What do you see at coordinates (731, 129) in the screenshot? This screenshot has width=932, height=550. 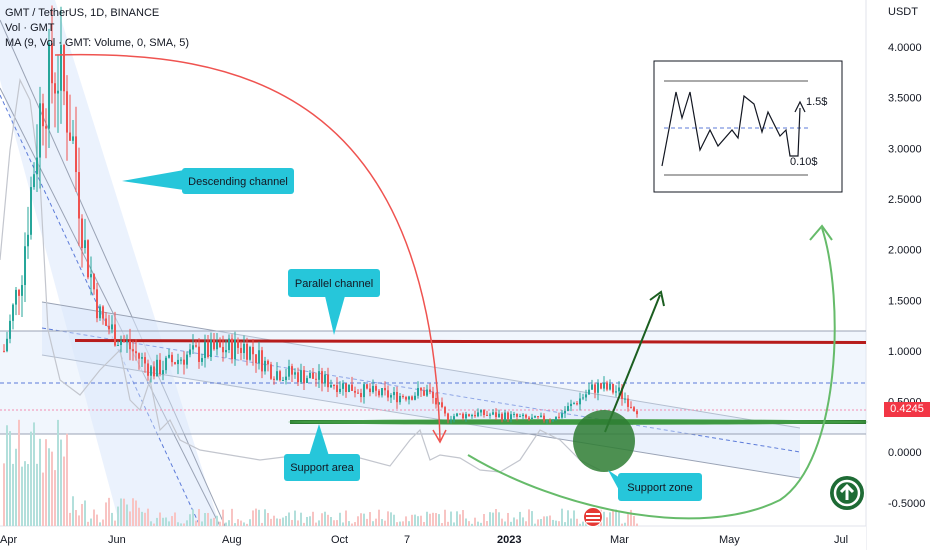 I see `inset-line` at bounding box center [731, 129].